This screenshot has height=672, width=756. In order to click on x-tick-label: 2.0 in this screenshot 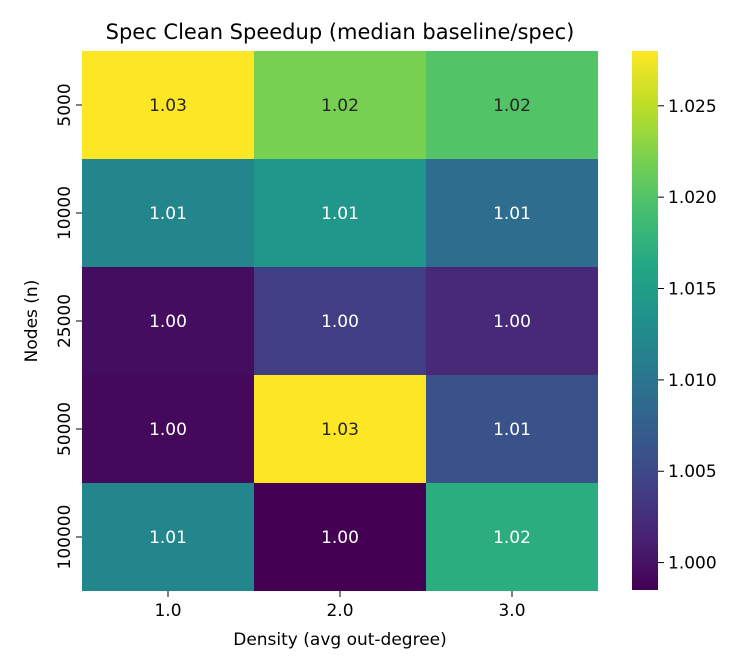, I will do `click(339, 611)`.